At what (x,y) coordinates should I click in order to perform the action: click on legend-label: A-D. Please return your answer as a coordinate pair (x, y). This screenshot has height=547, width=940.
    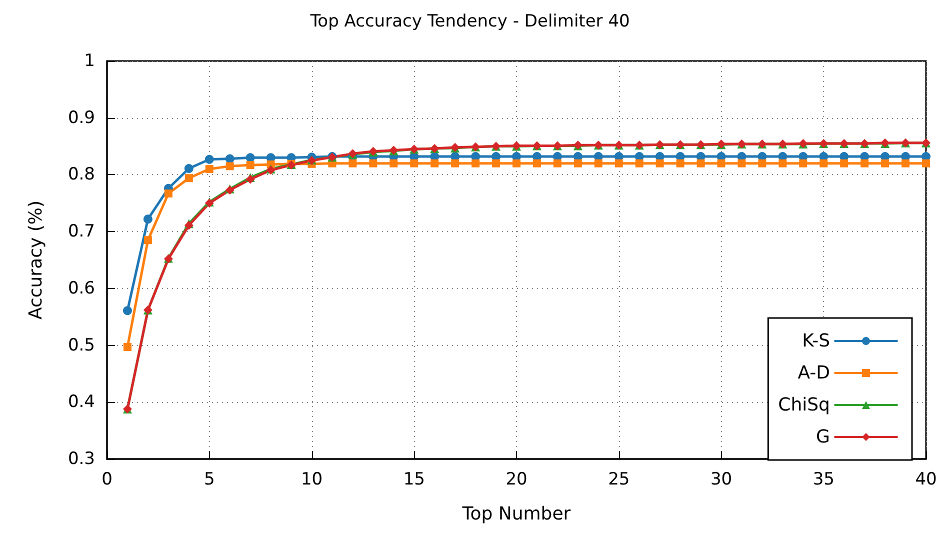
    Looking at the image, I should click on (814, 373).